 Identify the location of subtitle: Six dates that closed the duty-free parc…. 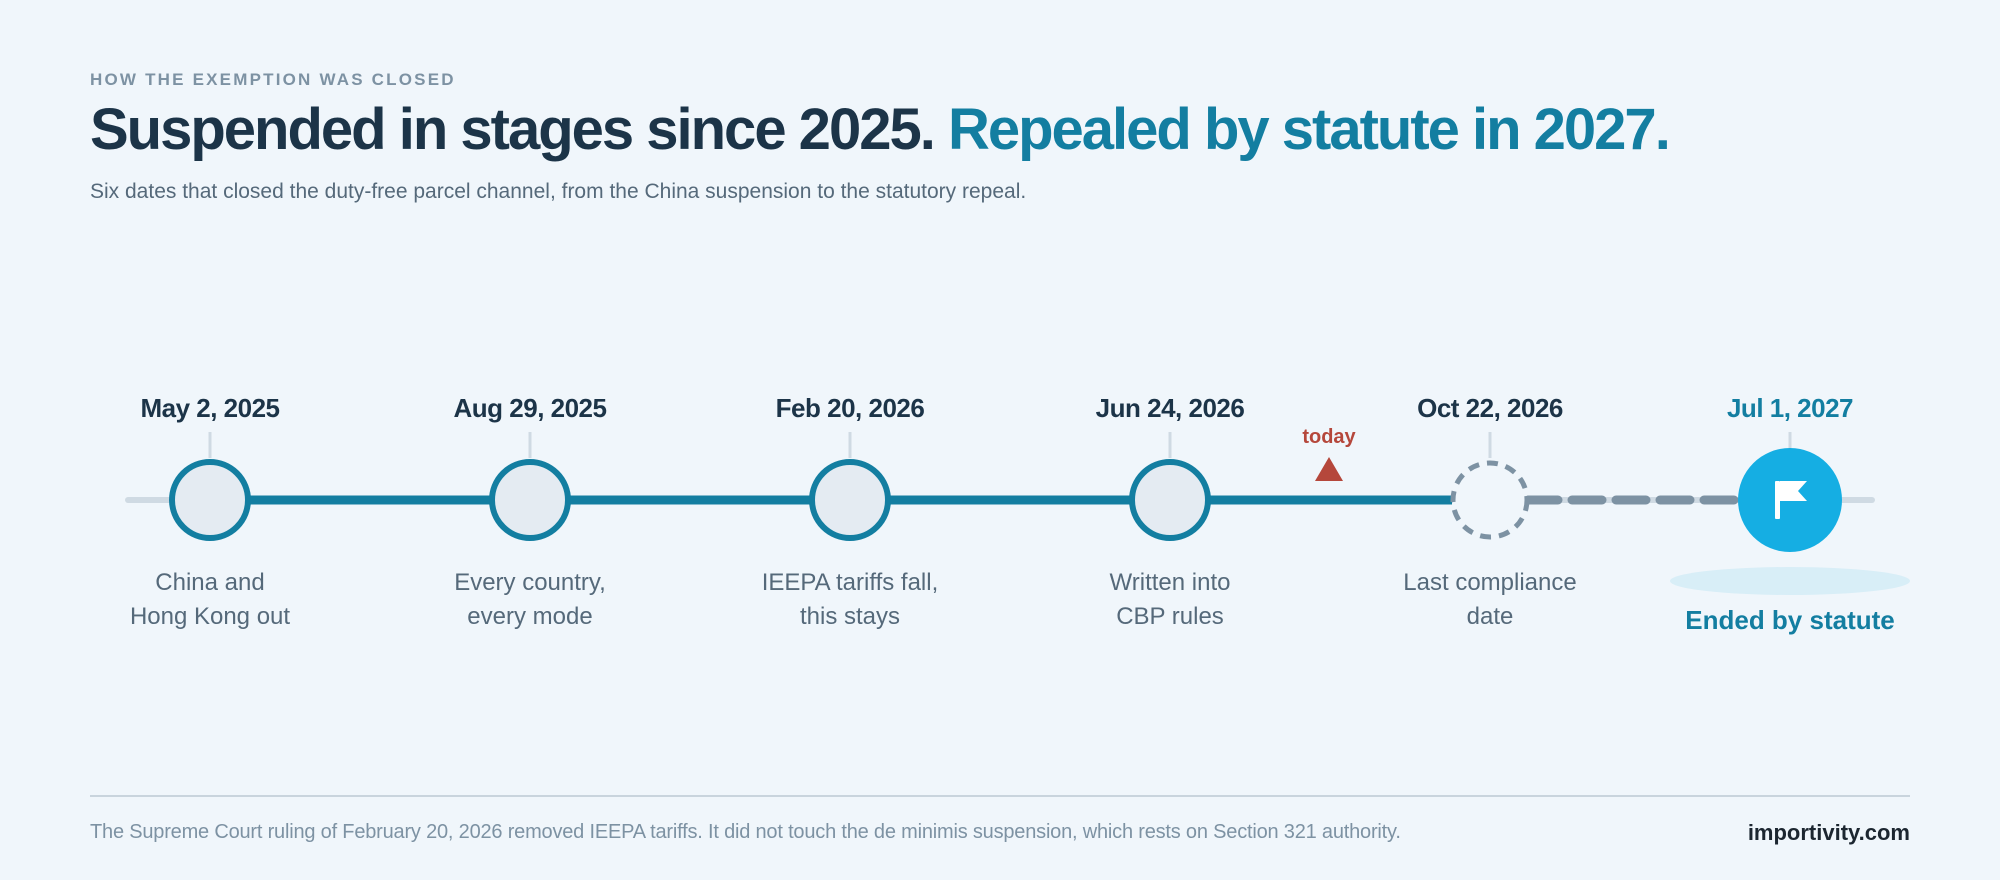
(558, 191).